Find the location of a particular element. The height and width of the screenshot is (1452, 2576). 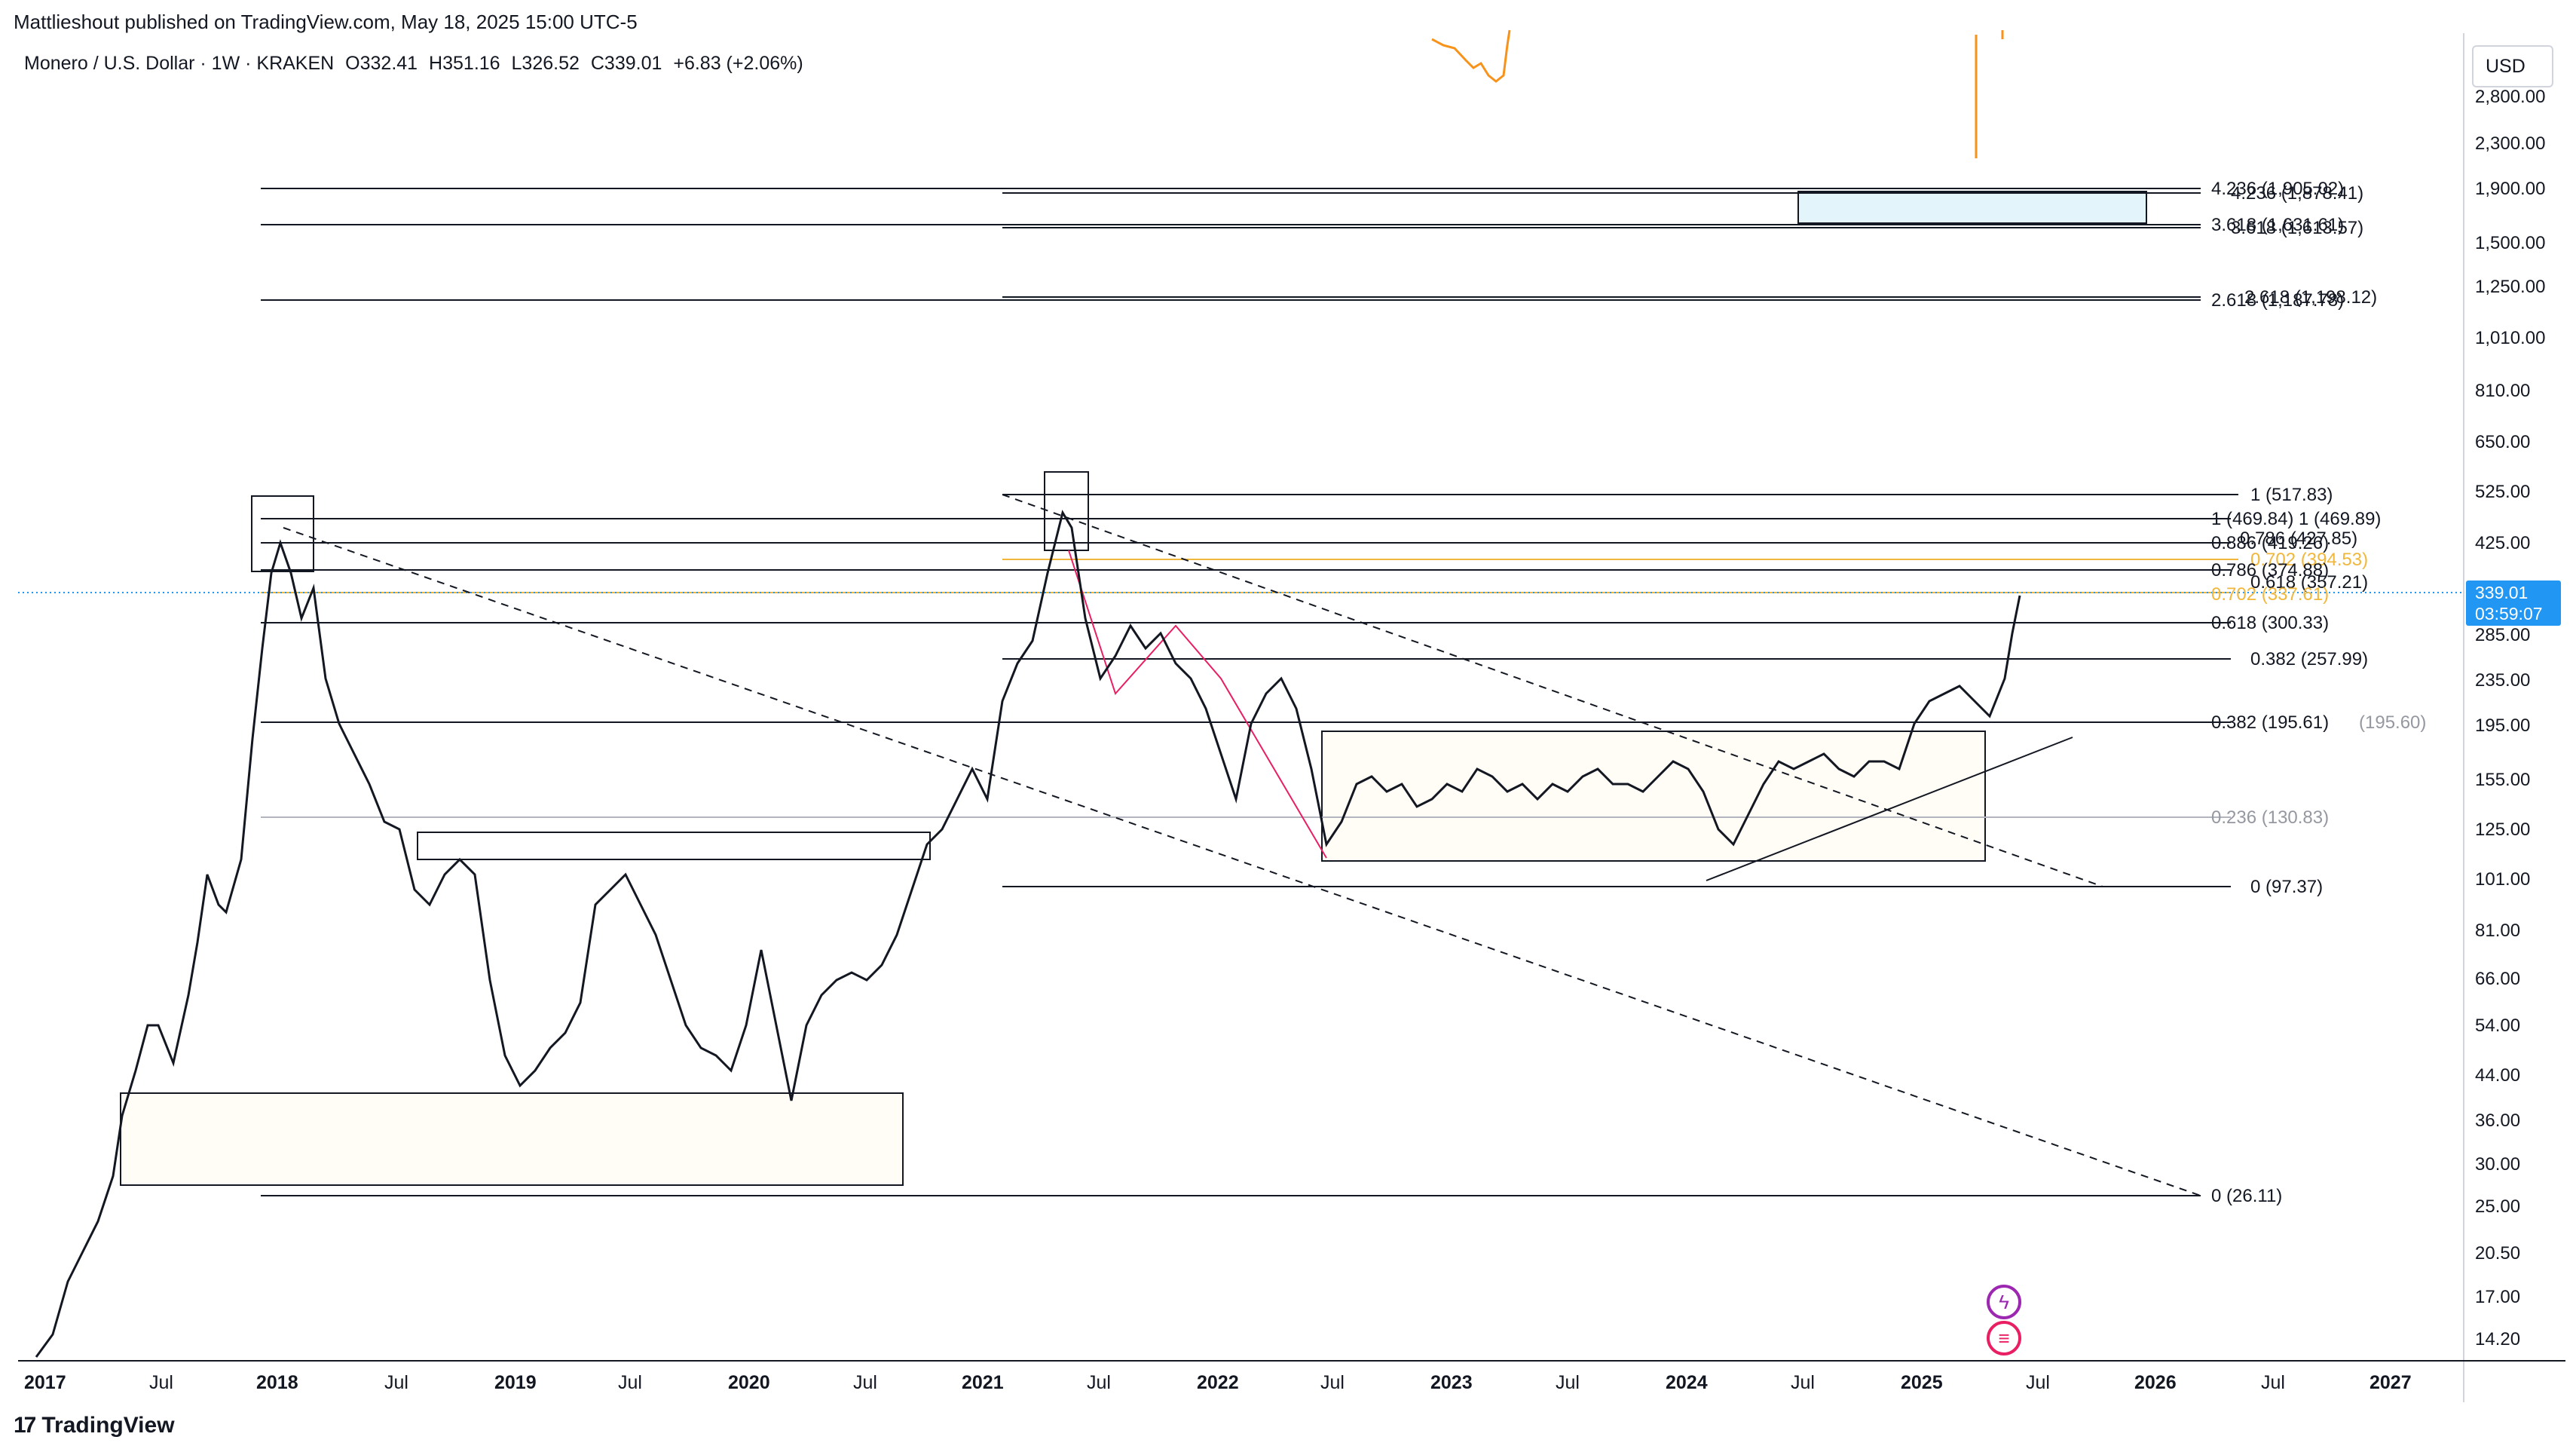

tradingview-logo: 17 TradingView is located at coordinates (94, 1425).